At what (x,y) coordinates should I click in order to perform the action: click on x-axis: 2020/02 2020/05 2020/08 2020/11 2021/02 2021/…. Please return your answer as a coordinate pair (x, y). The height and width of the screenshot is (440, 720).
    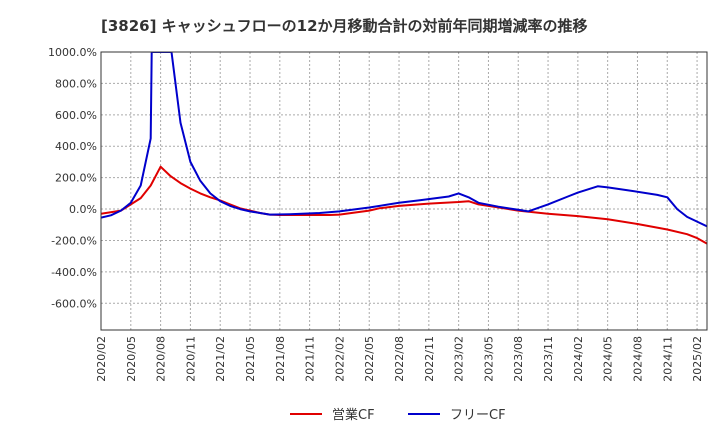
    Looking at the image, I should click on (399, 359).